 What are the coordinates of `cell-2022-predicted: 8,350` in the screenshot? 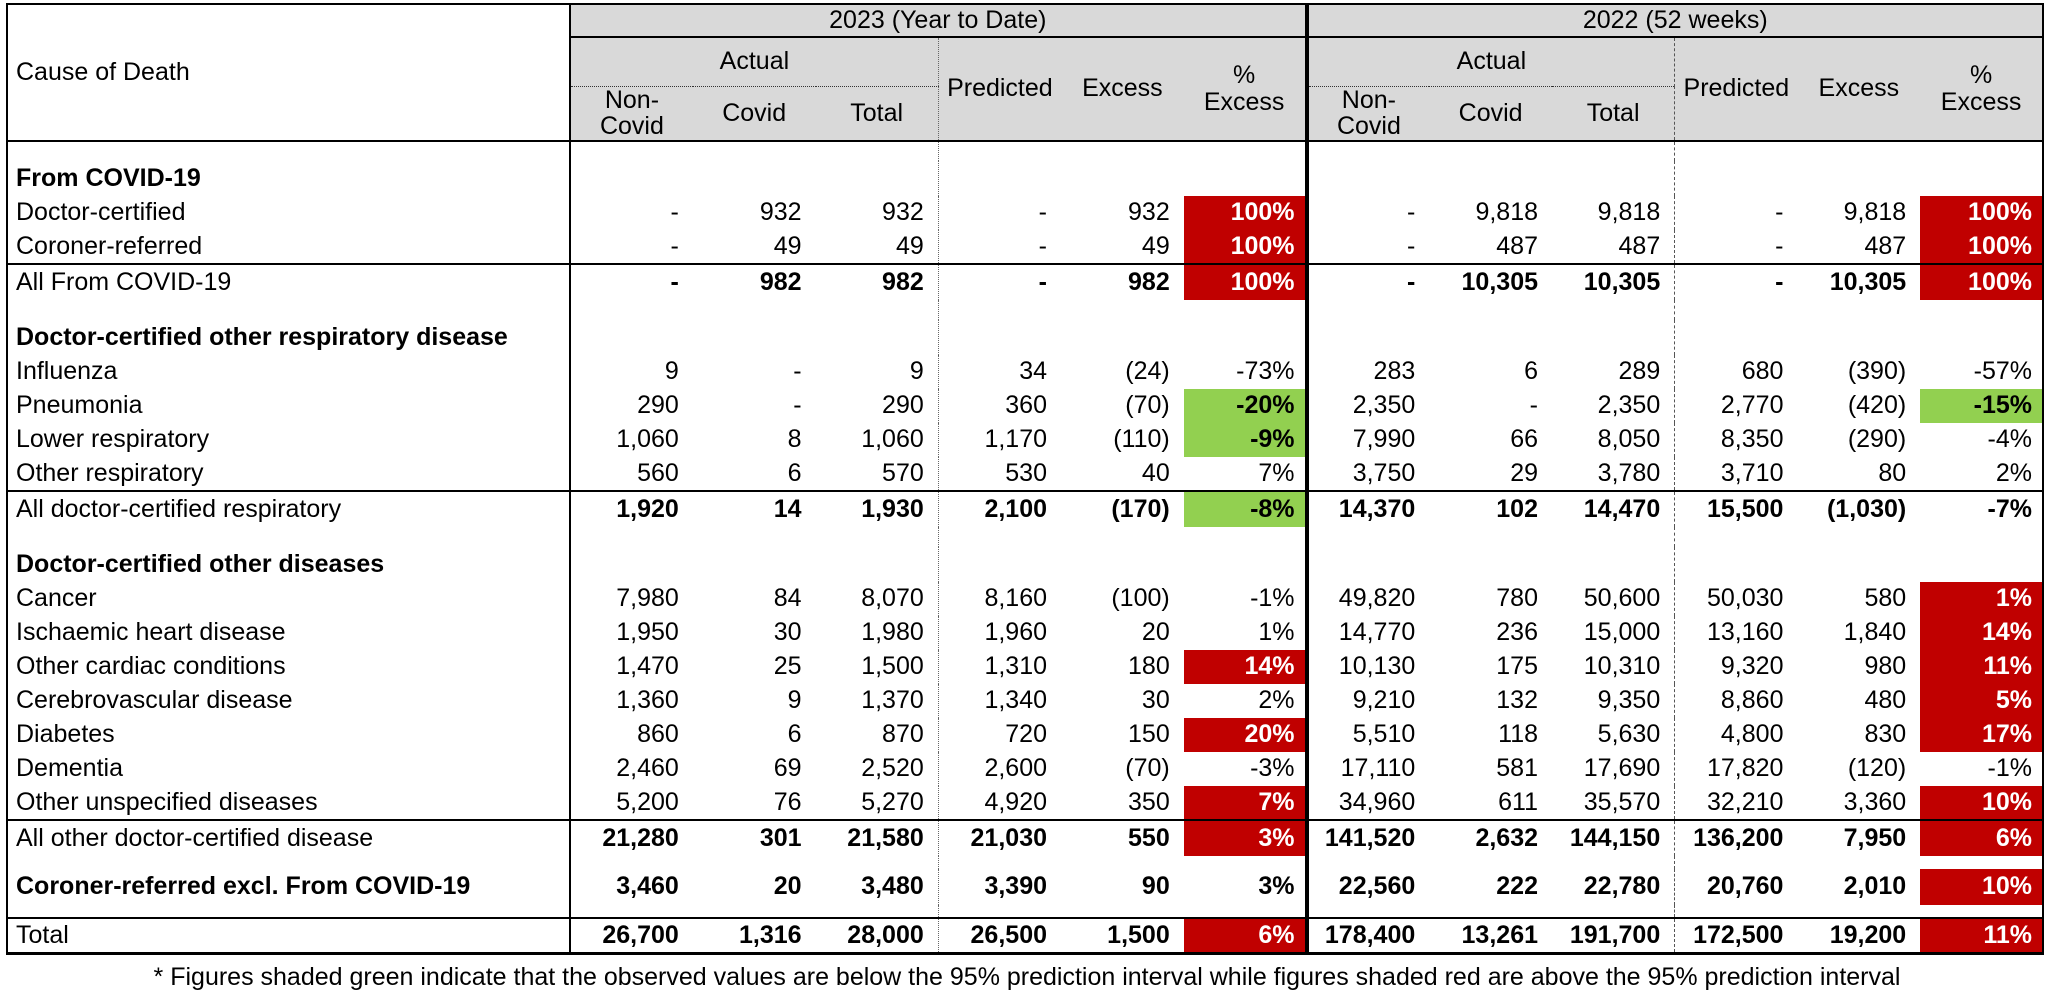 It's located at (1736, 439).